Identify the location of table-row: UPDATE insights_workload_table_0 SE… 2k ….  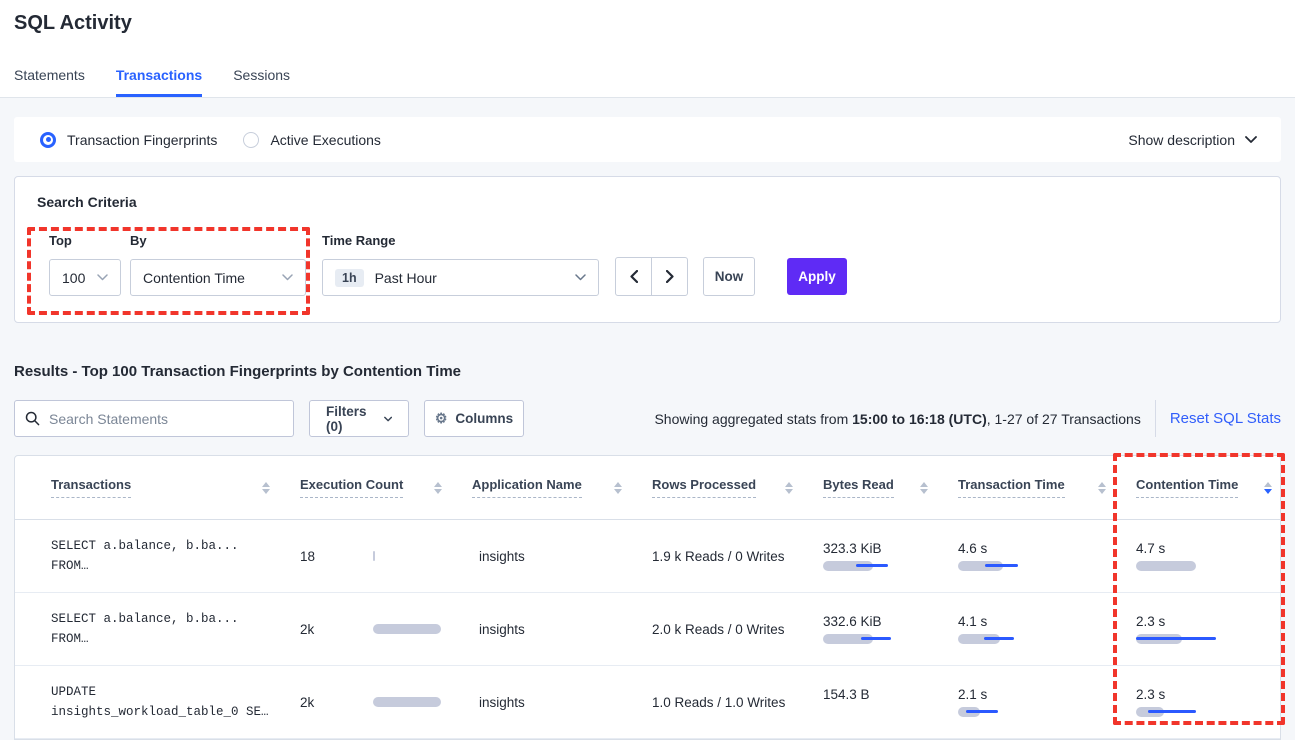
(647, 702).